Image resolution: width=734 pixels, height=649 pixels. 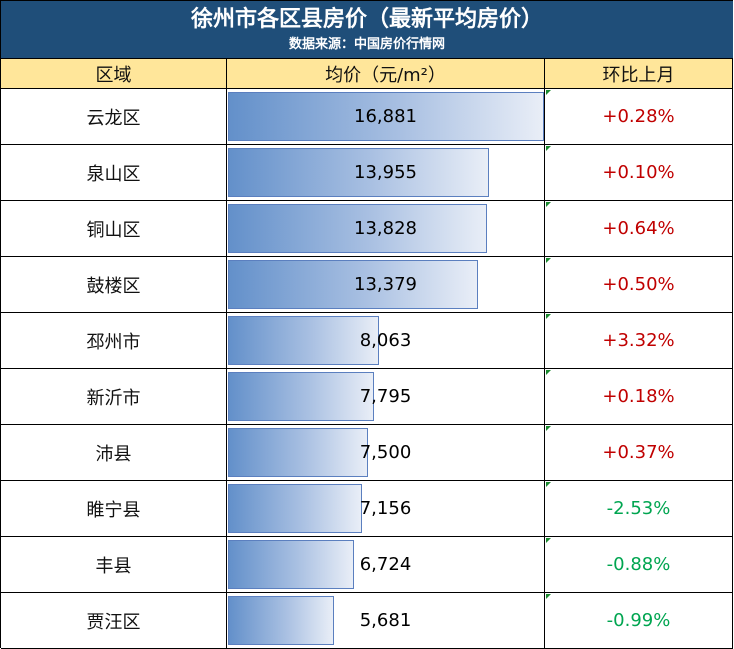 What do you see at coordinates (114, 229) in the screenshot?
I see `region-cell: 铜山区` at bounding box center [114, 229].